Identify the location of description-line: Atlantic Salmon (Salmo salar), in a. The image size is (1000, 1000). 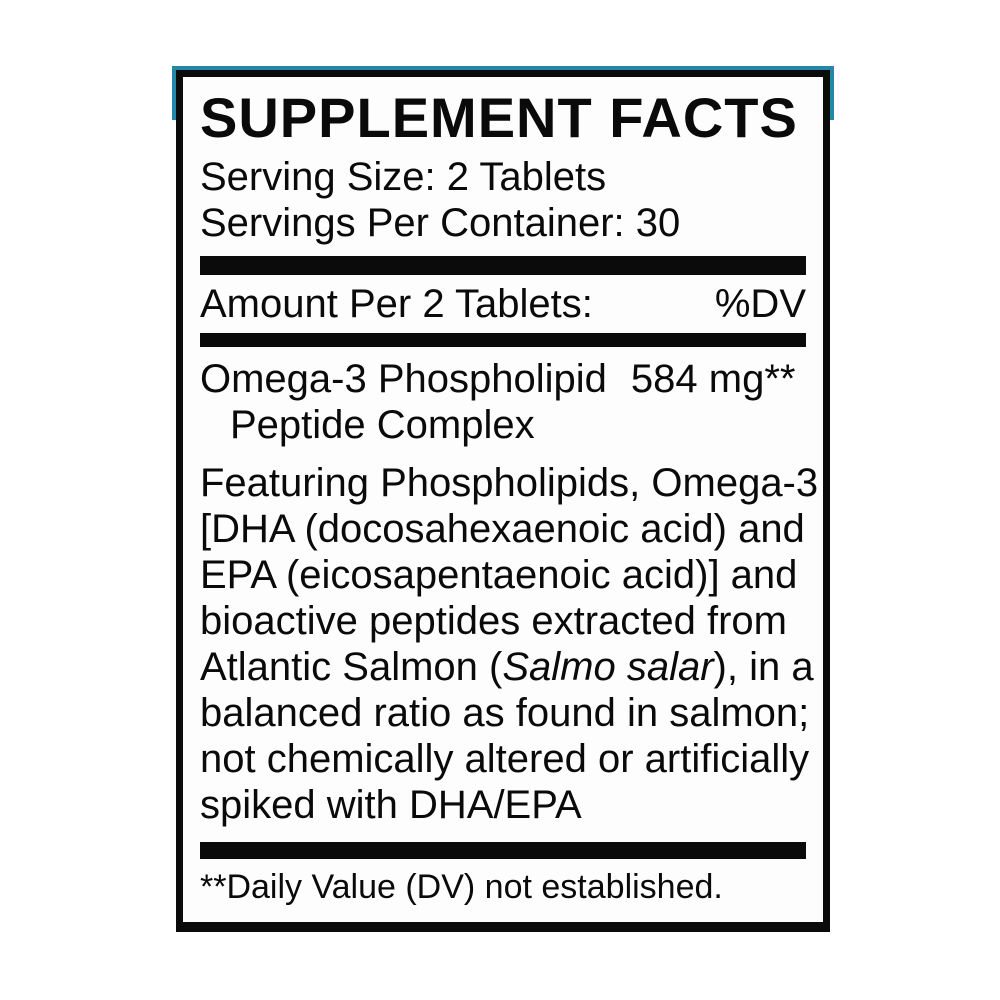
(507, 666).